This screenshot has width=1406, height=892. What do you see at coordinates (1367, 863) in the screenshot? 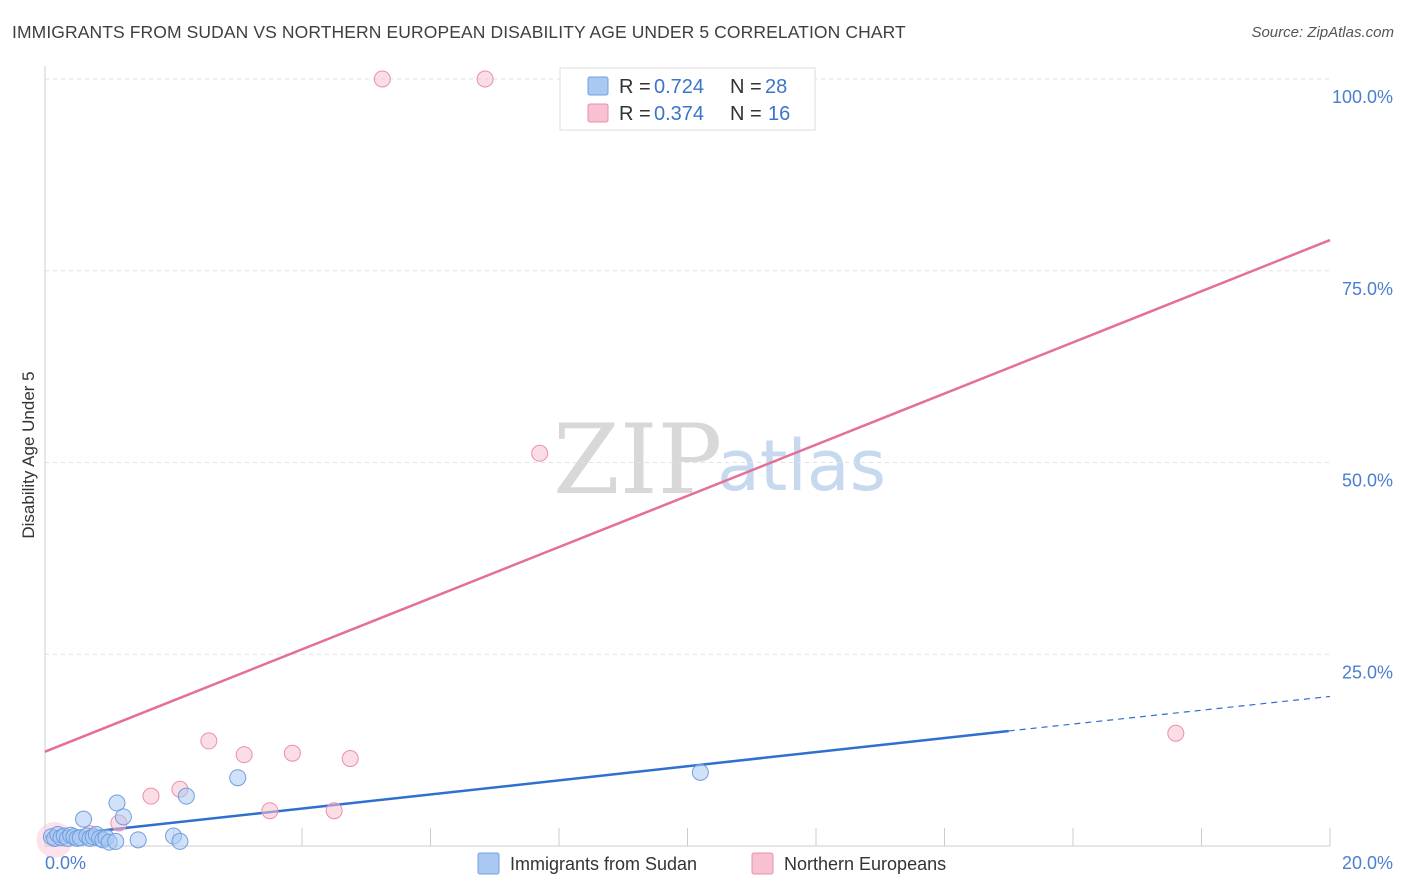
I see `x-tick-label: 20.0%` at bounding box center [1367, 863].